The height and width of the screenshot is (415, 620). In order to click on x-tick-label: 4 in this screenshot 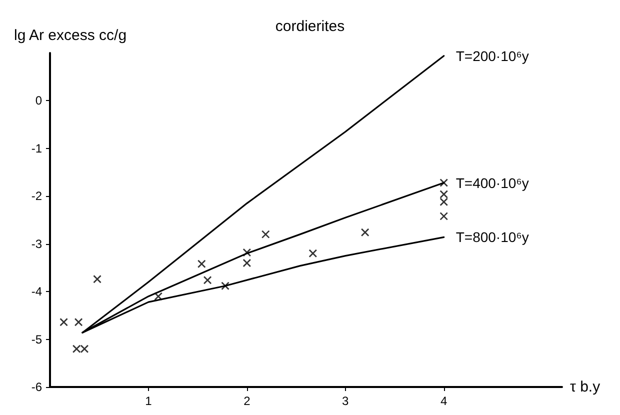, I will do `click(444, 401)`.